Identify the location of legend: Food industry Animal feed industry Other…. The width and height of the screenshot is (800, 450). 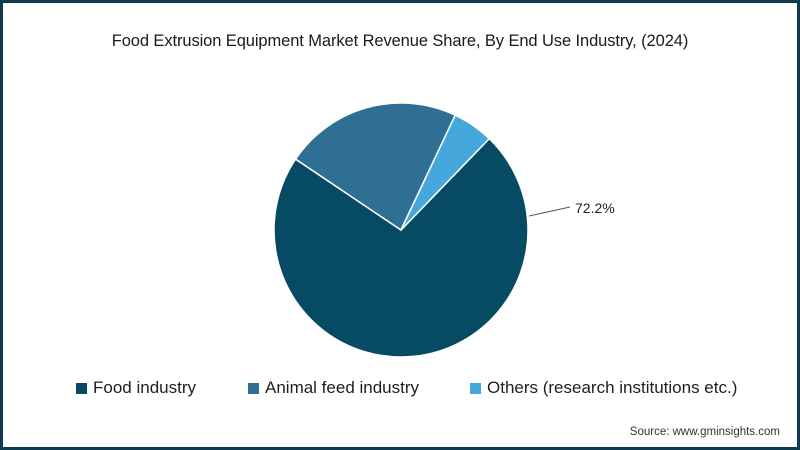
(400, 390).